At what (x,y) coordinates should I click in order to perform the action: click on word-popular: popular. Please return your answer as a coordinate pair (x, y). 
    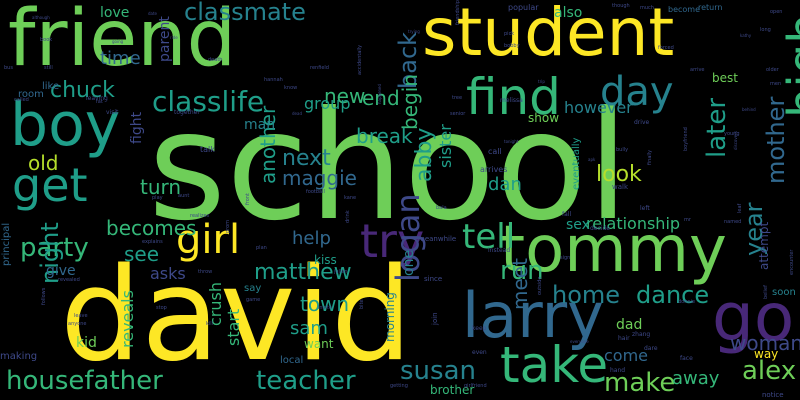
    Looking at the image, I should click on (523, 7).